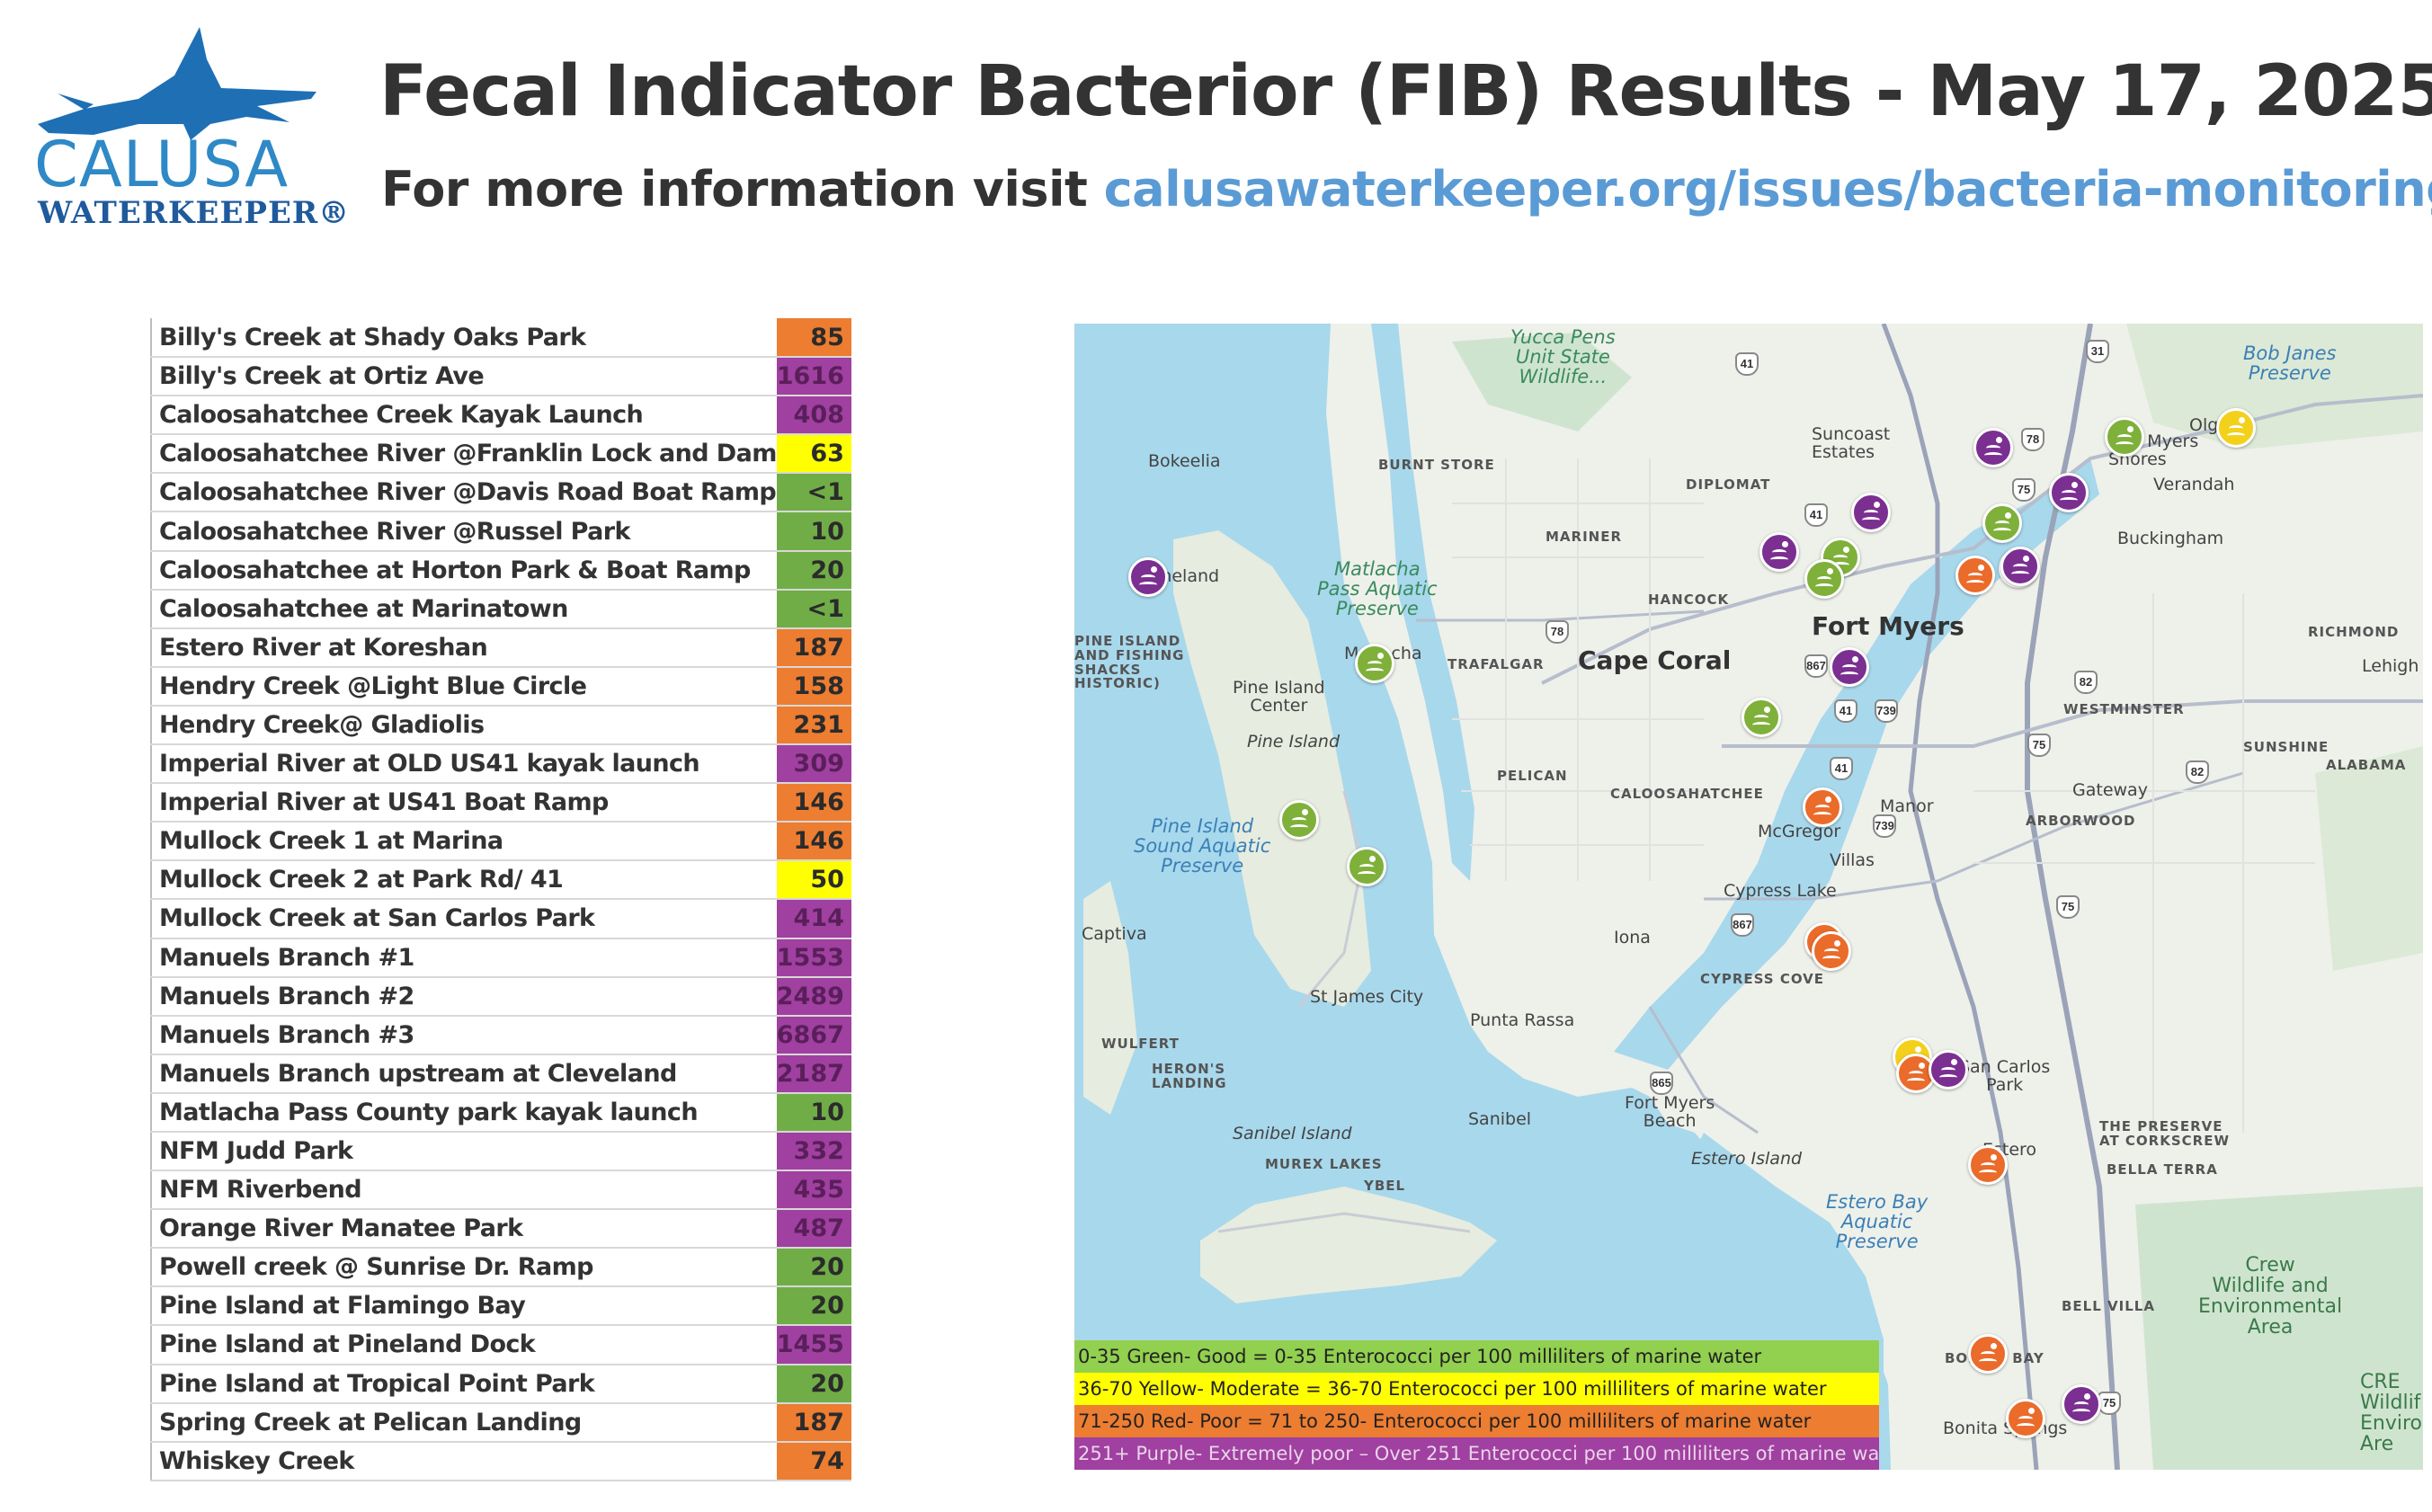 This screenshot has height=1512, width=2432. Describe the element at coordinates (1294, 742) in the screenshot. I see `map-label-pine-island: Pine Island` at that location.